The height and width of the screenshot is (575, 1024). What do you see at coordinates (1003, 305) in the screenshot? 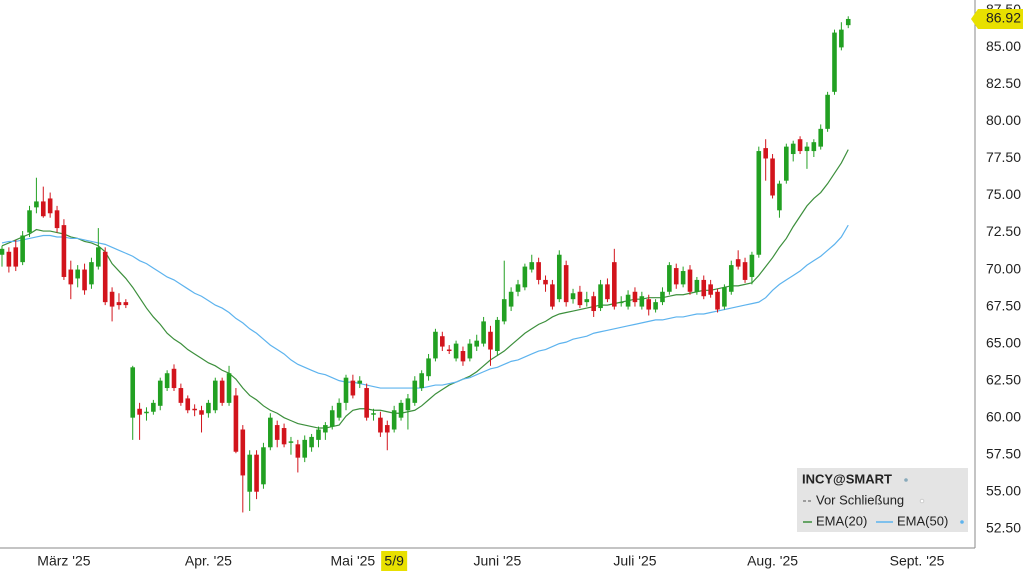
I see `y-tick-label: 67.50` at bounding box center [1003, 305].